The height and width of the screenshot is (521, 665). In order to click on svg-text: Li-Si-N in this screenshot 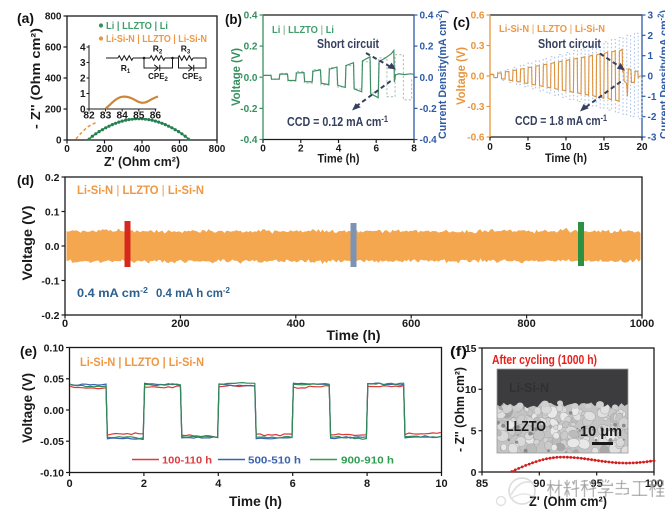, I will do `click(529, 387)`.